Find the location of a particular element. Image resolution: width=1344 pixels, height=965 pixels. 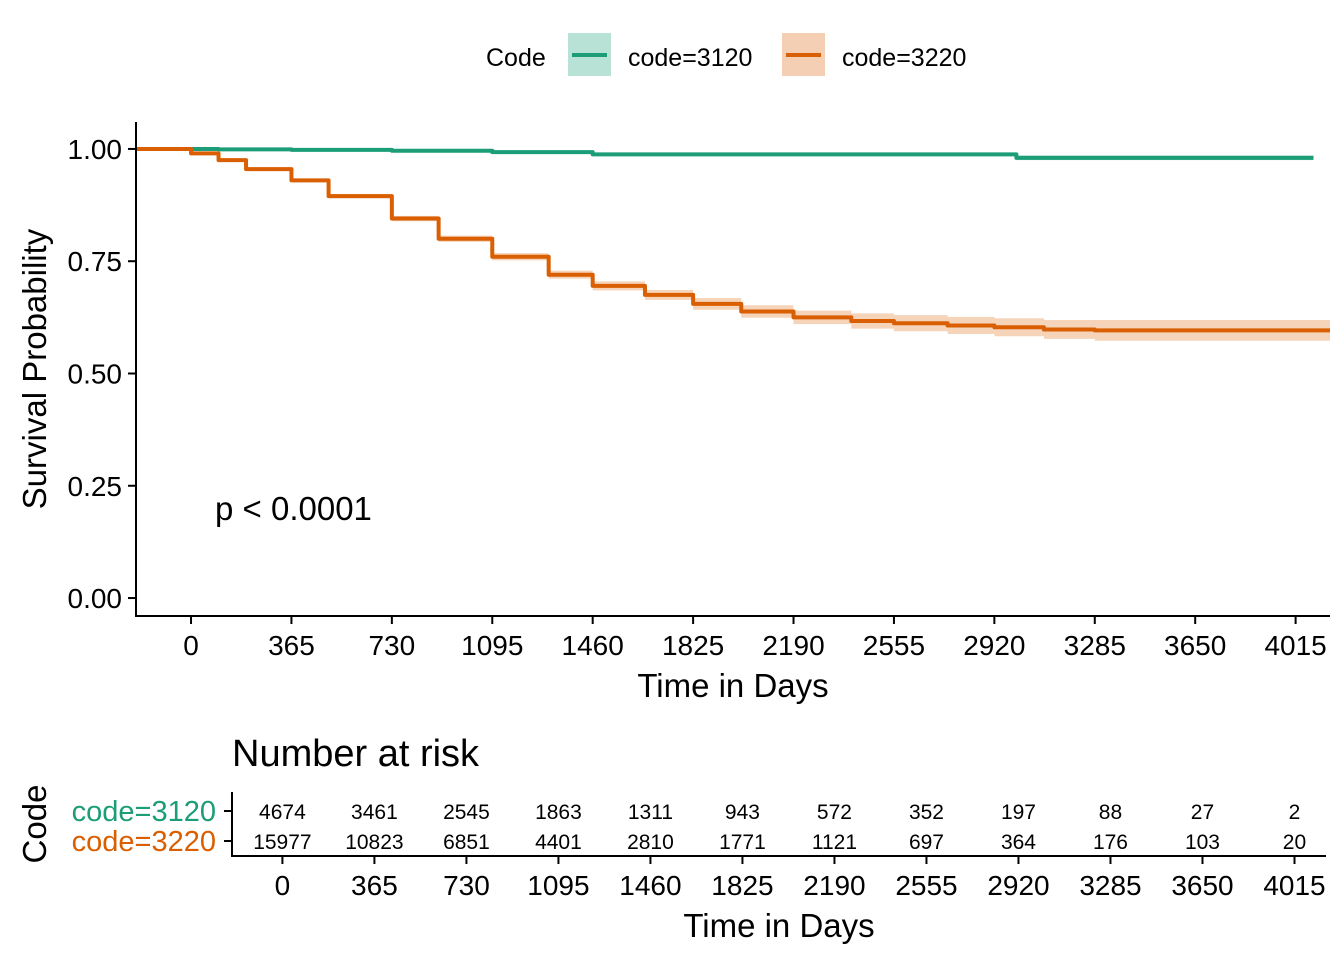

risk-x-tick-label: 730 is located at coordinates (466, 885).